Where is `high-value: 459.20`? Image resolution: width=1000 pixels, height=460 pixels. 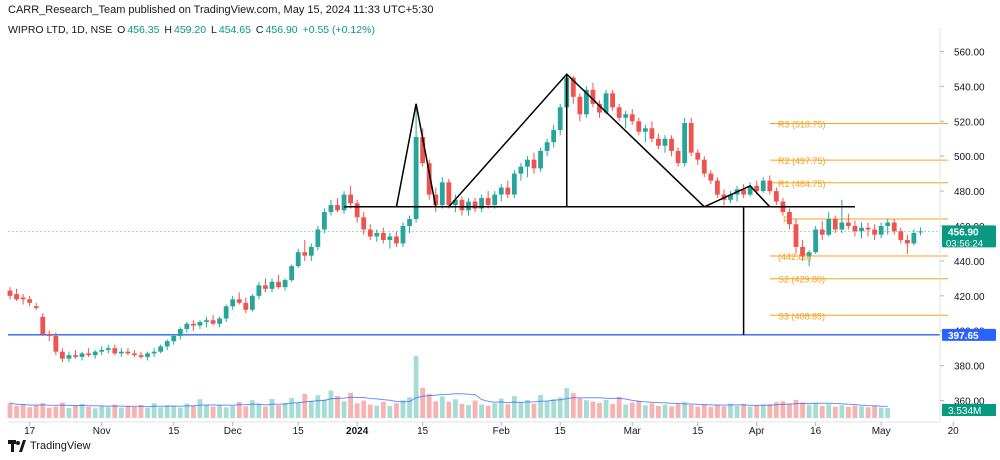 high-value: 459.20 is located at coordinates (190, 30).